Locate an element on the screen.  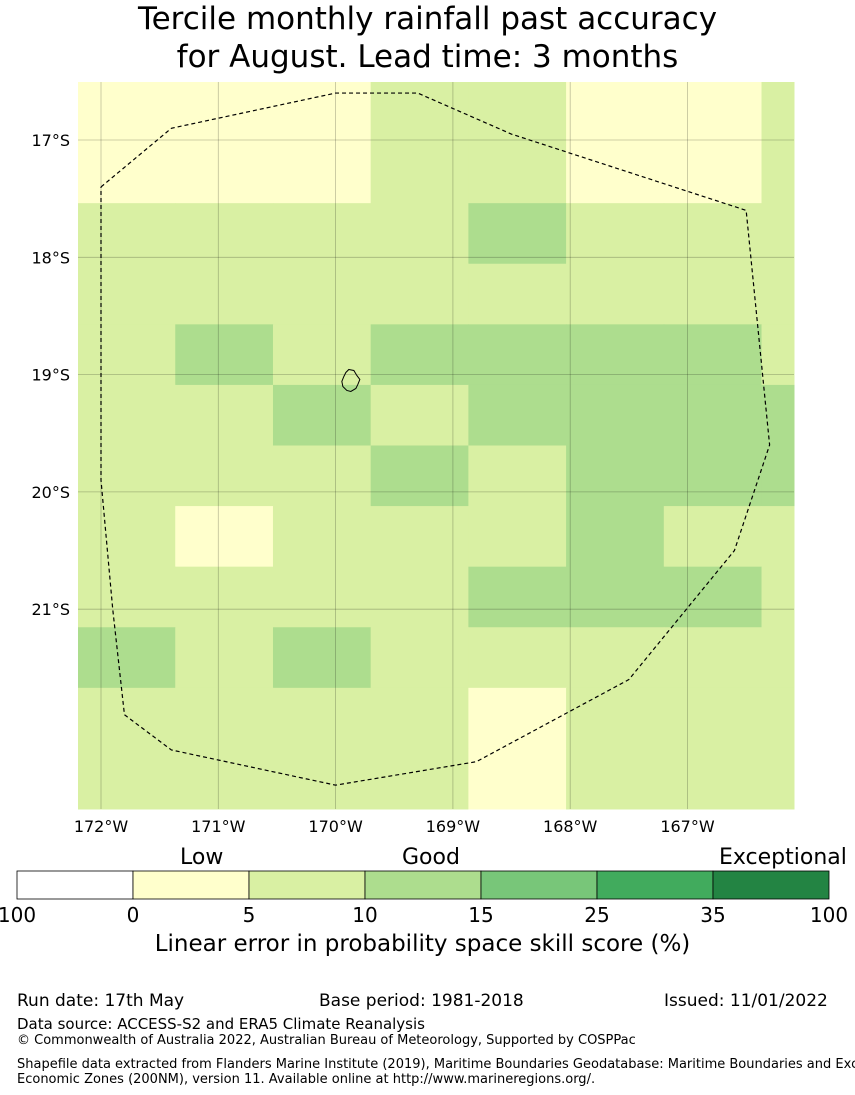
colorbar-tick: 0 is located at coordinates (133, 915).